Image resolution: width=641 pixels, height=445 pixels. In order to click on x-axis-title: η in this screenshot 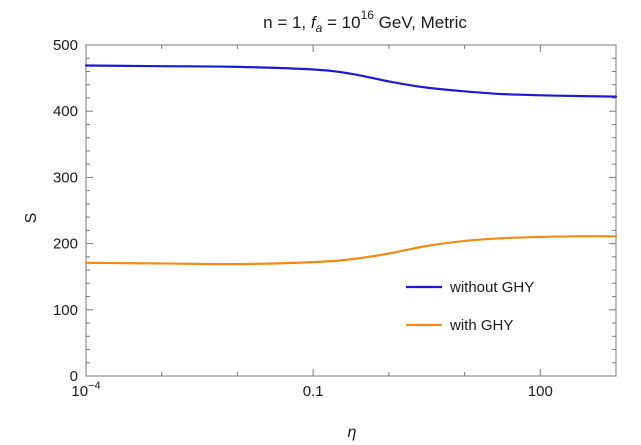, I will do `click(352, 432)`.